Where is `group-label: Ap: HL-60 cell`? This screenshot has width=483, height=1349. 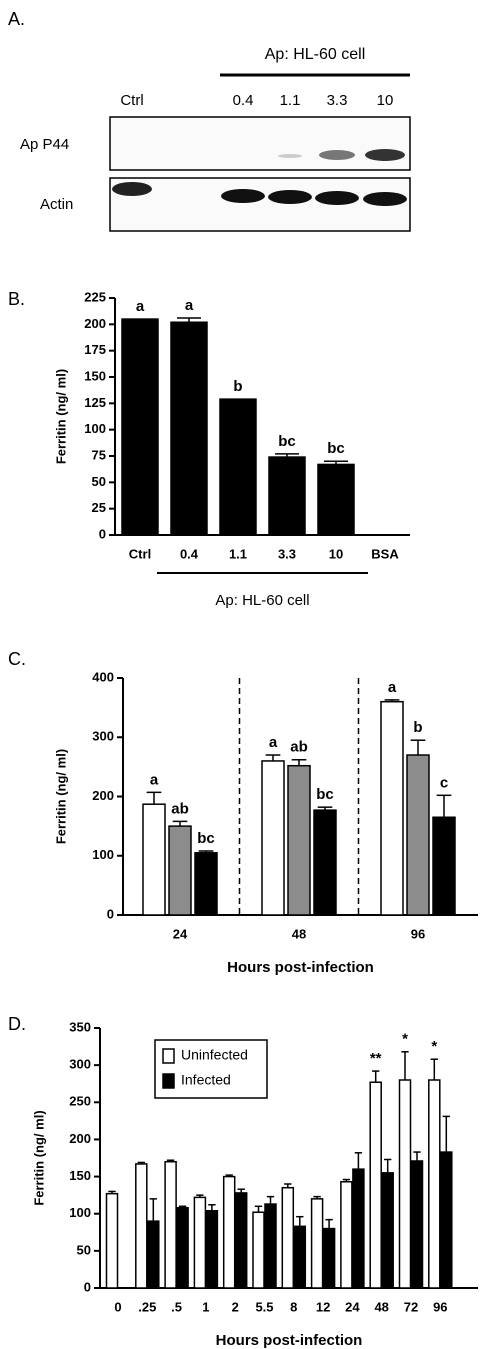 group-label: Ap: HL-60 cell is located at coordinates (315, 54).